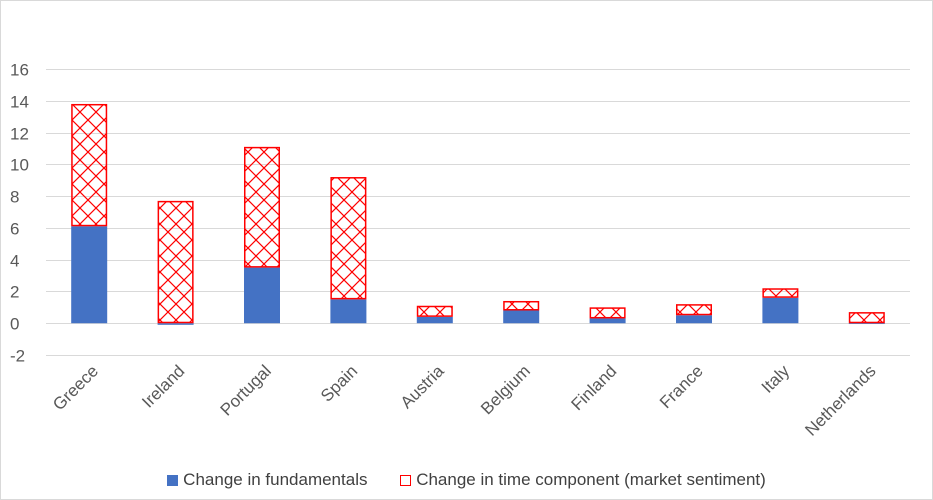 Image resolution: width=933 pixels, height=500 pixels. What do you see at coordinates (14, 324) in the screenshot?
I see `y-tick-label: 0` at bounding box center [14, 324].